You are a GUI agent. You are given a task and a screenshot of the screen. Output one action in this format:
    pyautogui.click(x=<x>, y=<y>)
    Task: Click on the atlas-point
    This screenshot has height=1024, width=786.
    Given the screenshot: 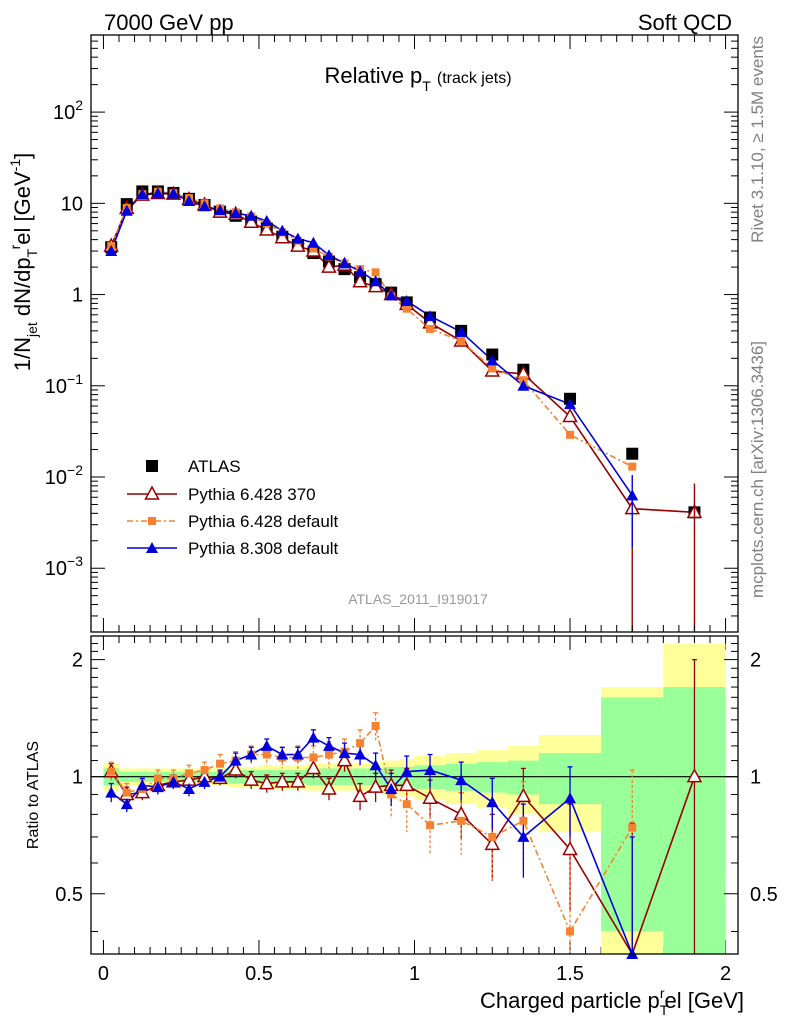 What is the action you would take?
    pyautogui.click(x=632, y=453)
    